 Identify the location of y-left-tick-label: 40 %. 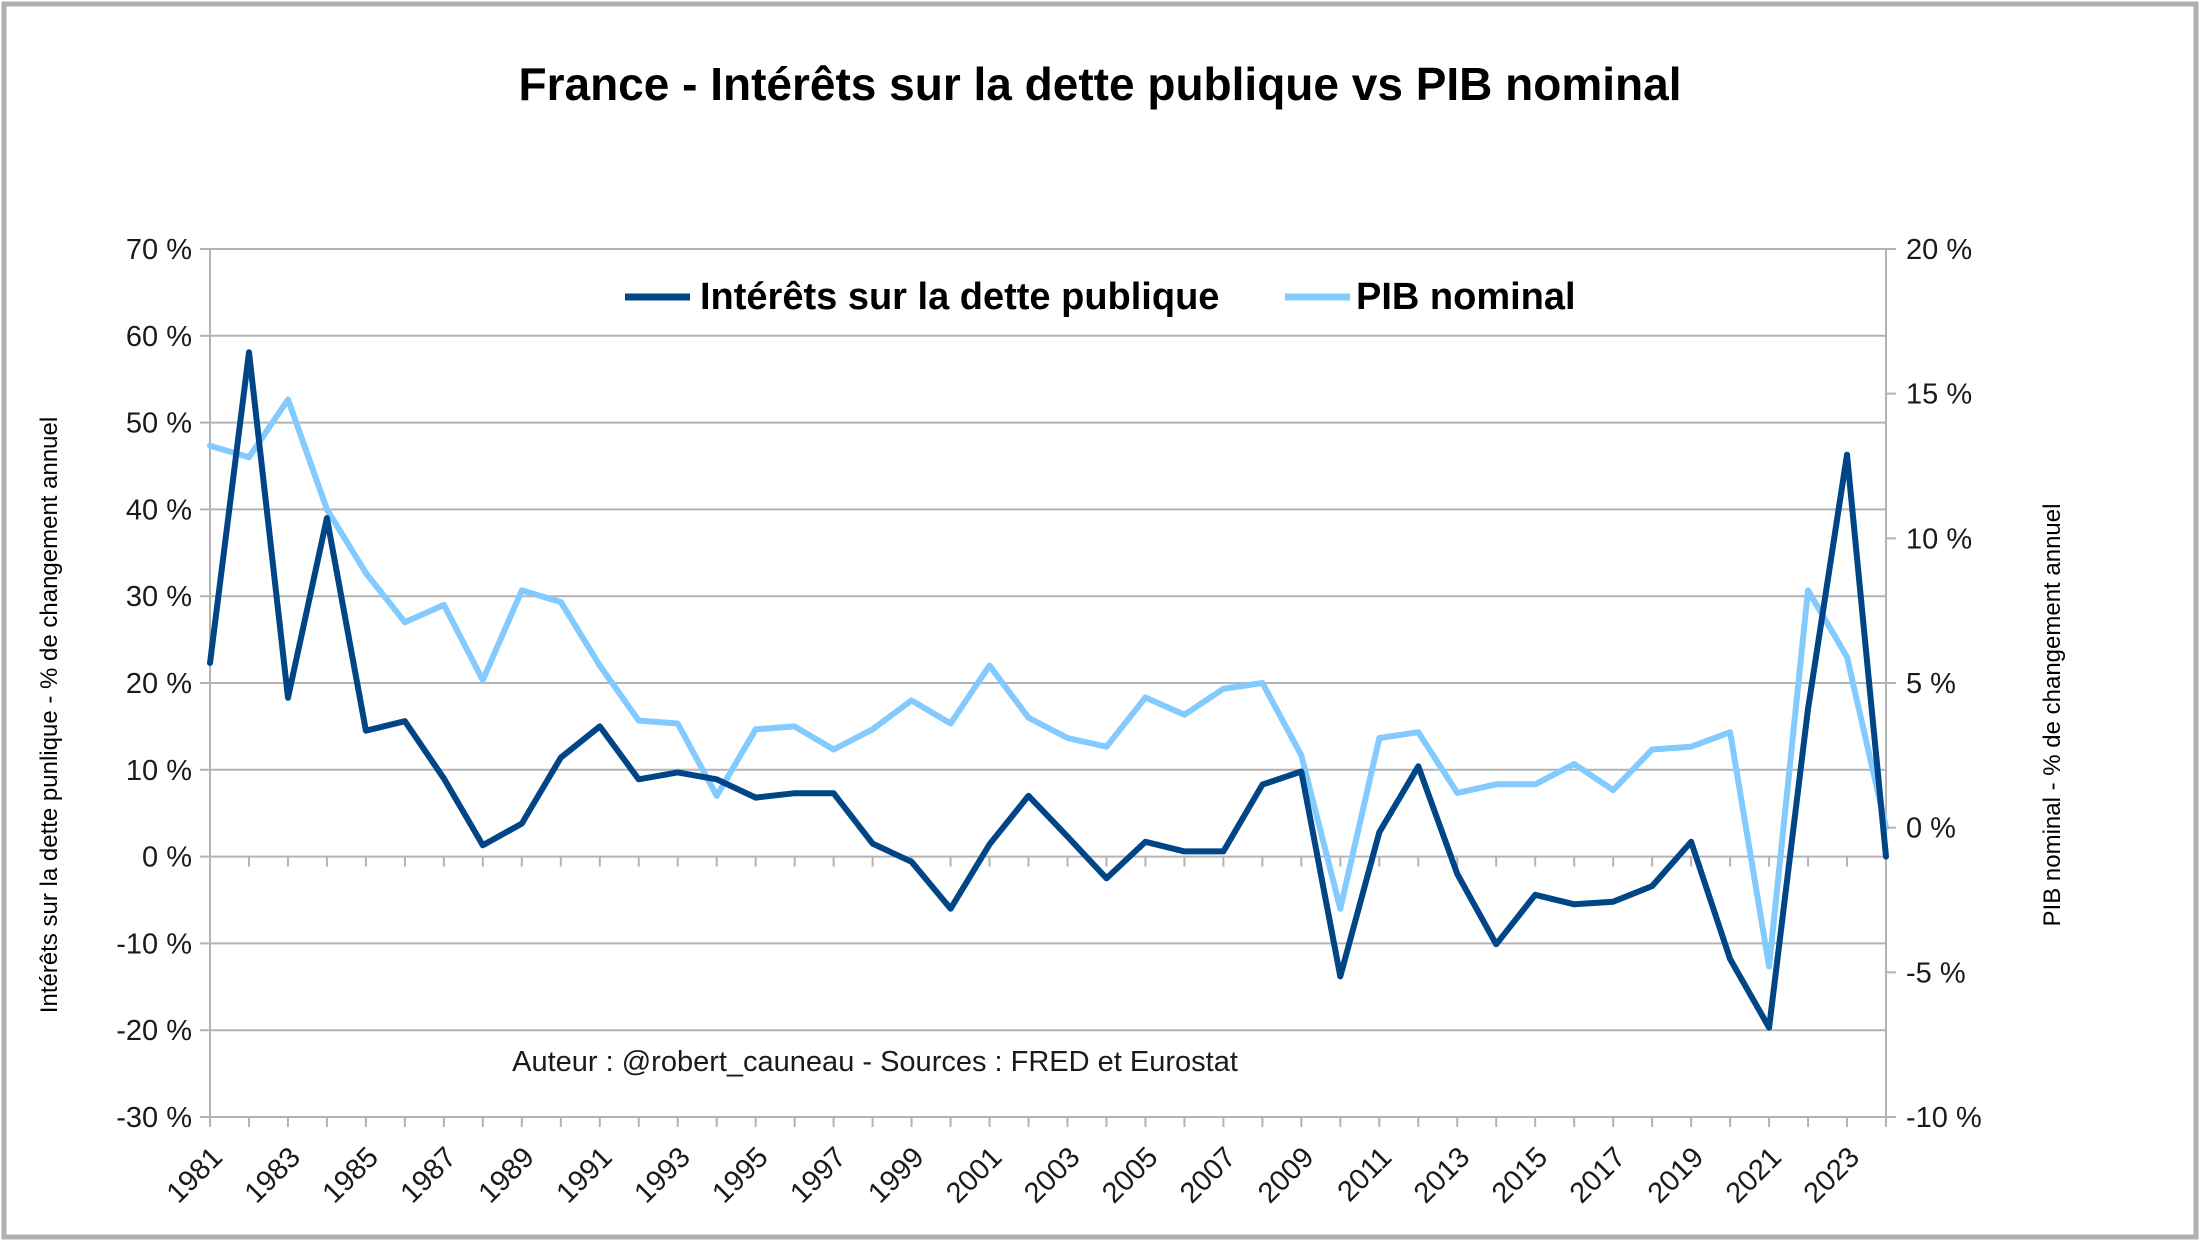
(159, 510).